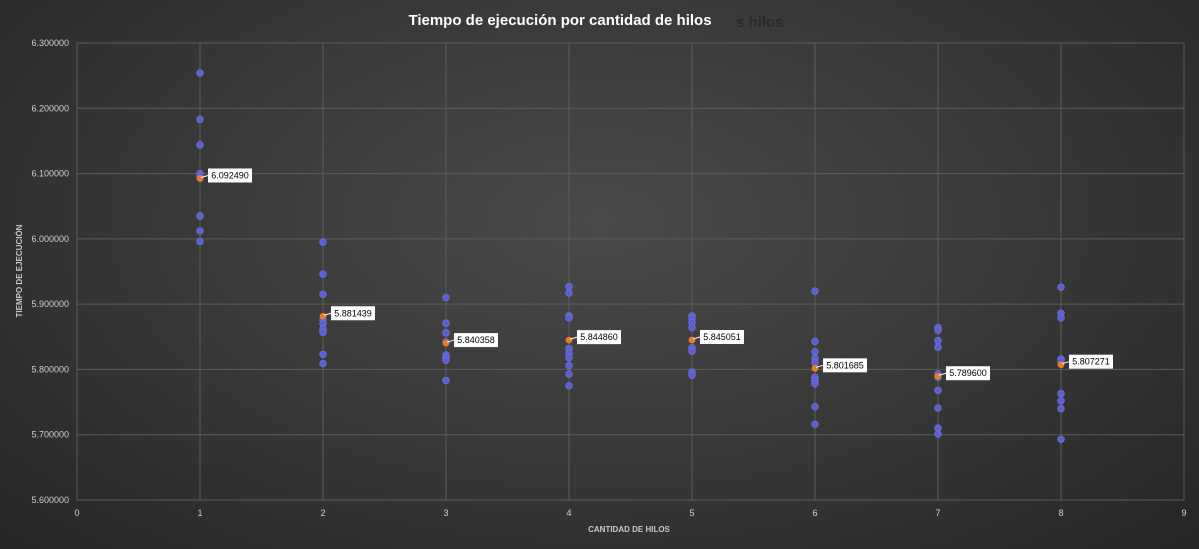 This screenshot has width=1199, height=549. What do you see at coordinates (199, 513) in the screenshot?
I see `x-tick-label: 1` at bounding box center [199, 513].